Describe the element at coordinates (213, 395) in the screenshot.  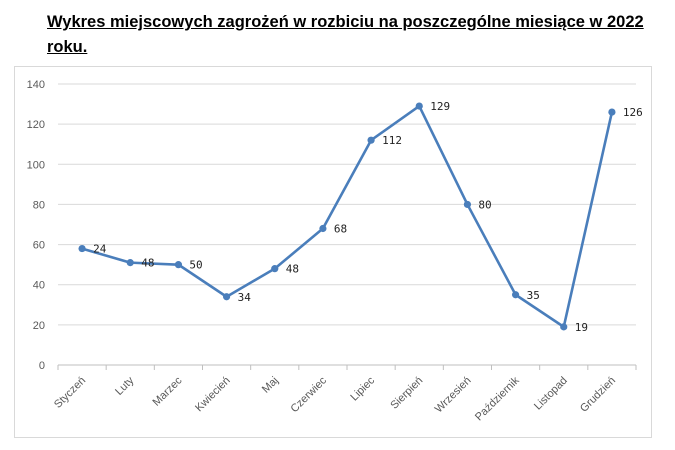
I see `x-tick-label: Kwiecień` at that location.